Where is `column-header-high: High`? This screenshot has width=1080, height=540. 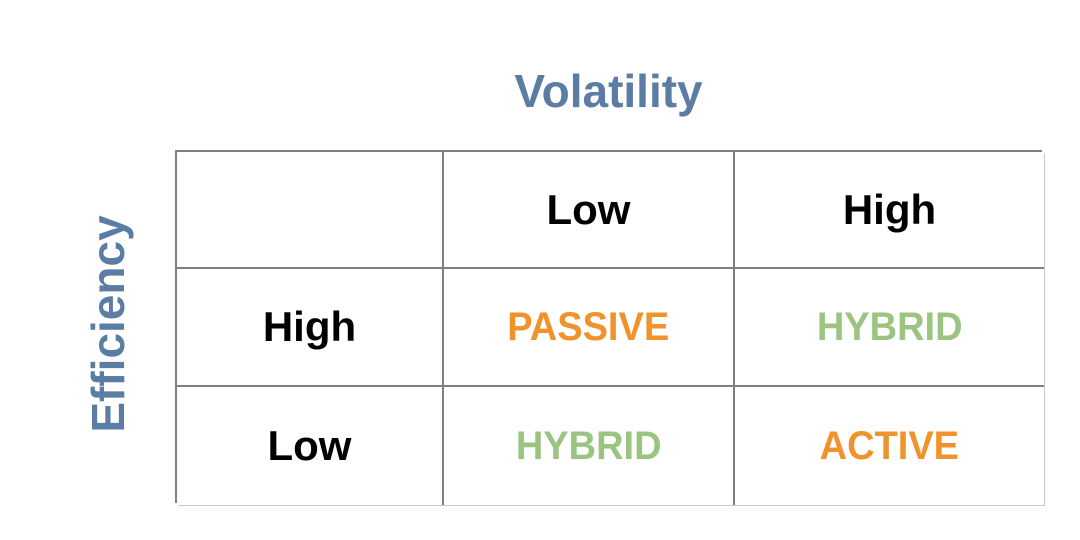
column-header-high: High is located at coordinates (889, 210).